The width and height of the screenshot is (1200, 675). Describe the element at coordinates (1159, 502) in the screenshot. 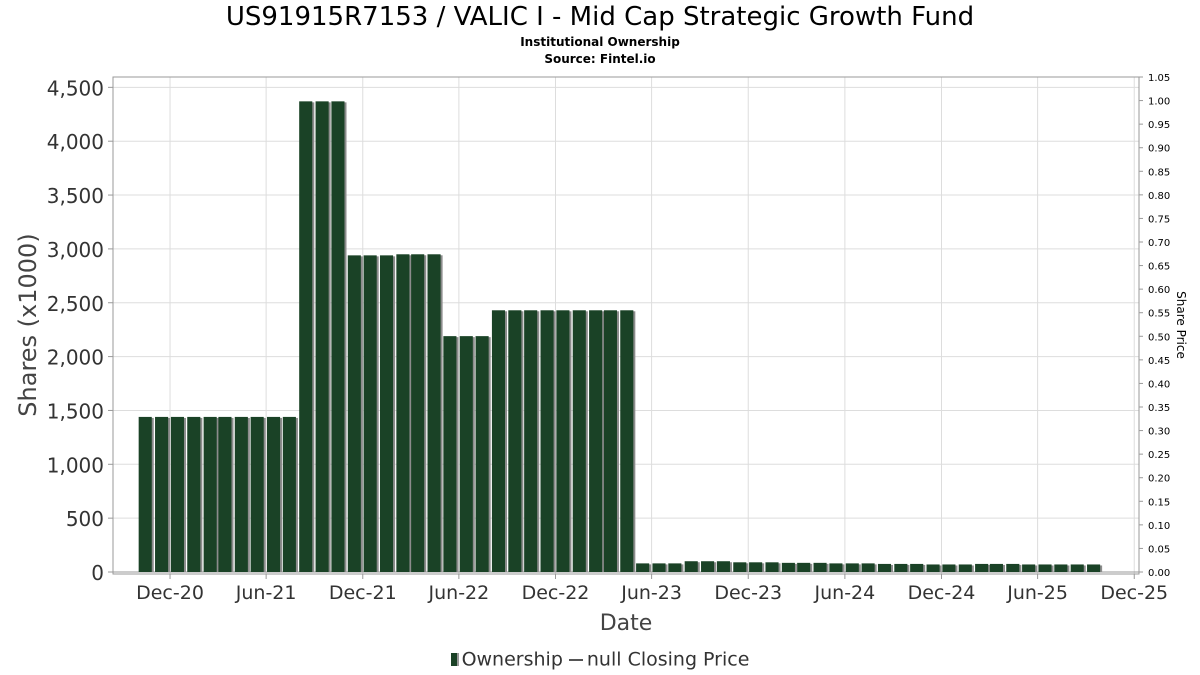

I see `y2-tick-label: 0.15` at that location.